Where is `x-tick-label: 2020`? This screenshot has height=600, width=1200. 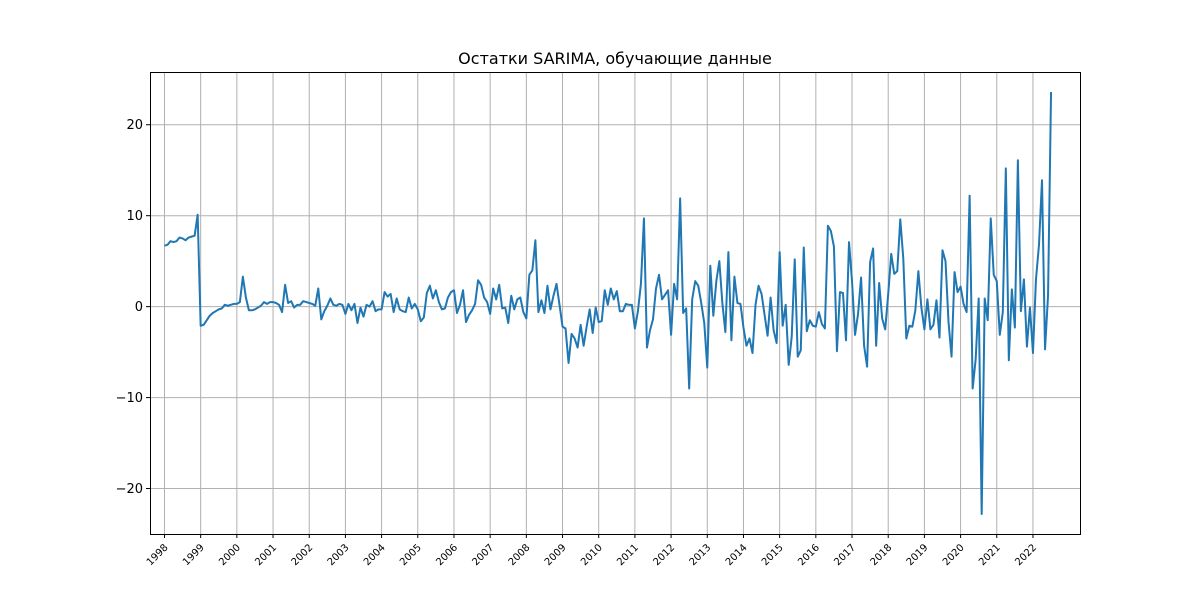
x-tick-label: 2020 is located at coordinates (954, 555).